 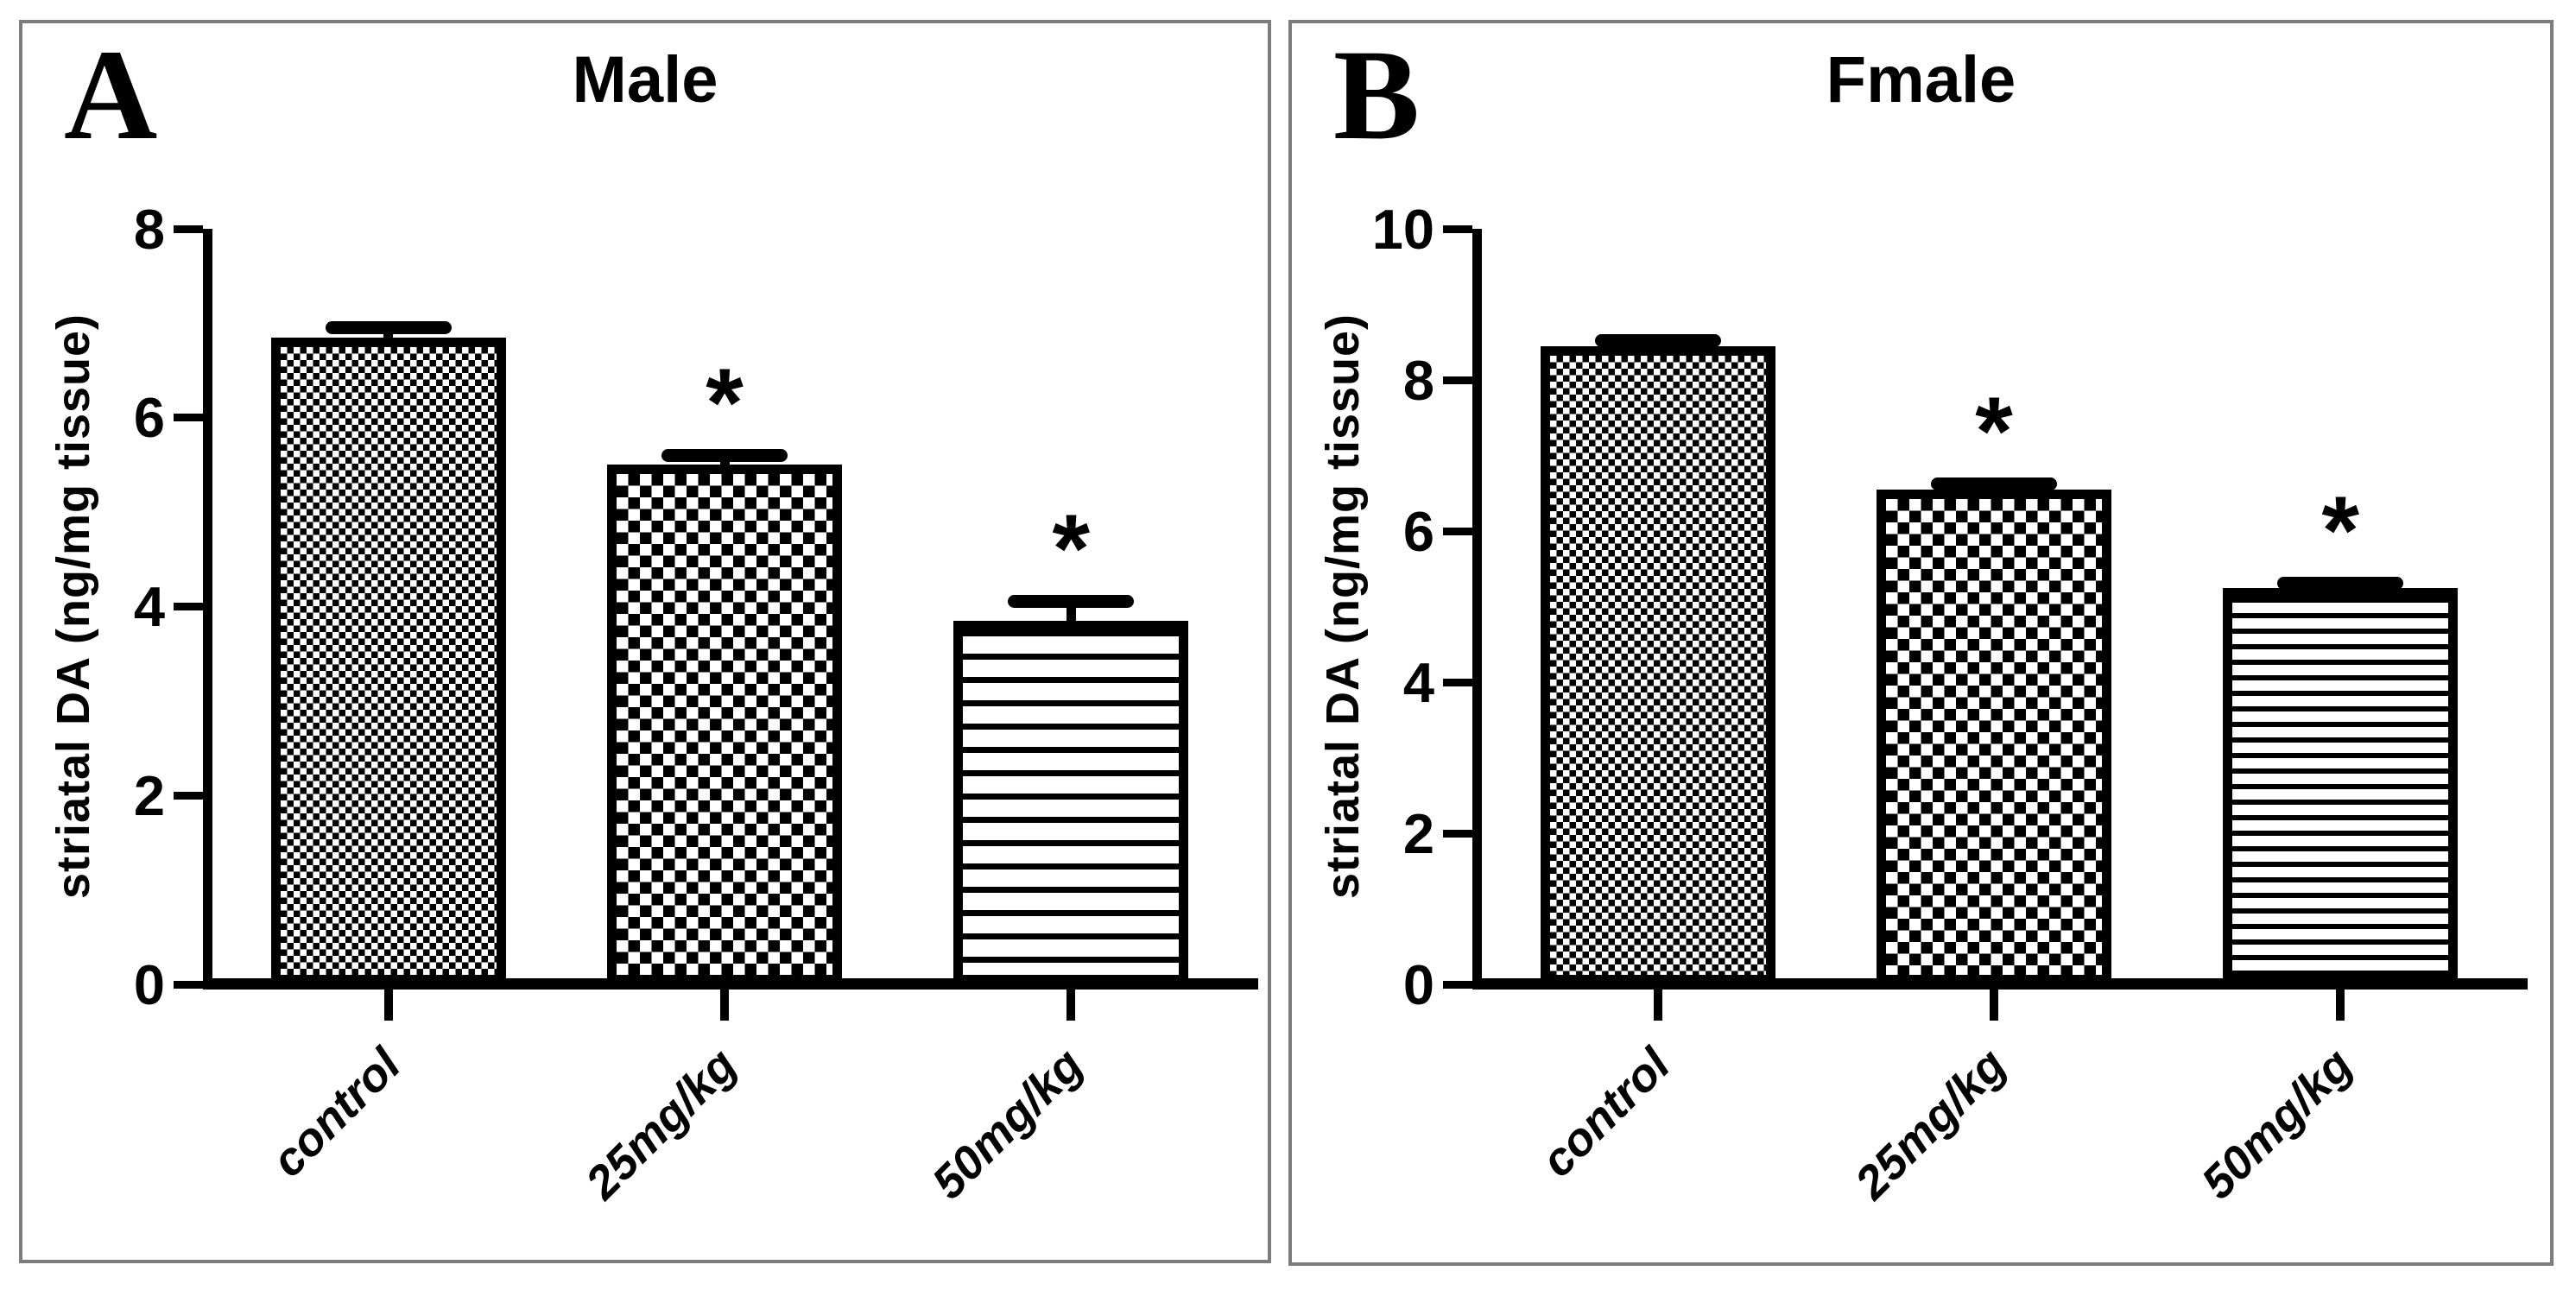 What do you see at coordinates (1377, 95) in the screenshot?
I see `panel-letter-b: B` at bounding box center [1377, 95].